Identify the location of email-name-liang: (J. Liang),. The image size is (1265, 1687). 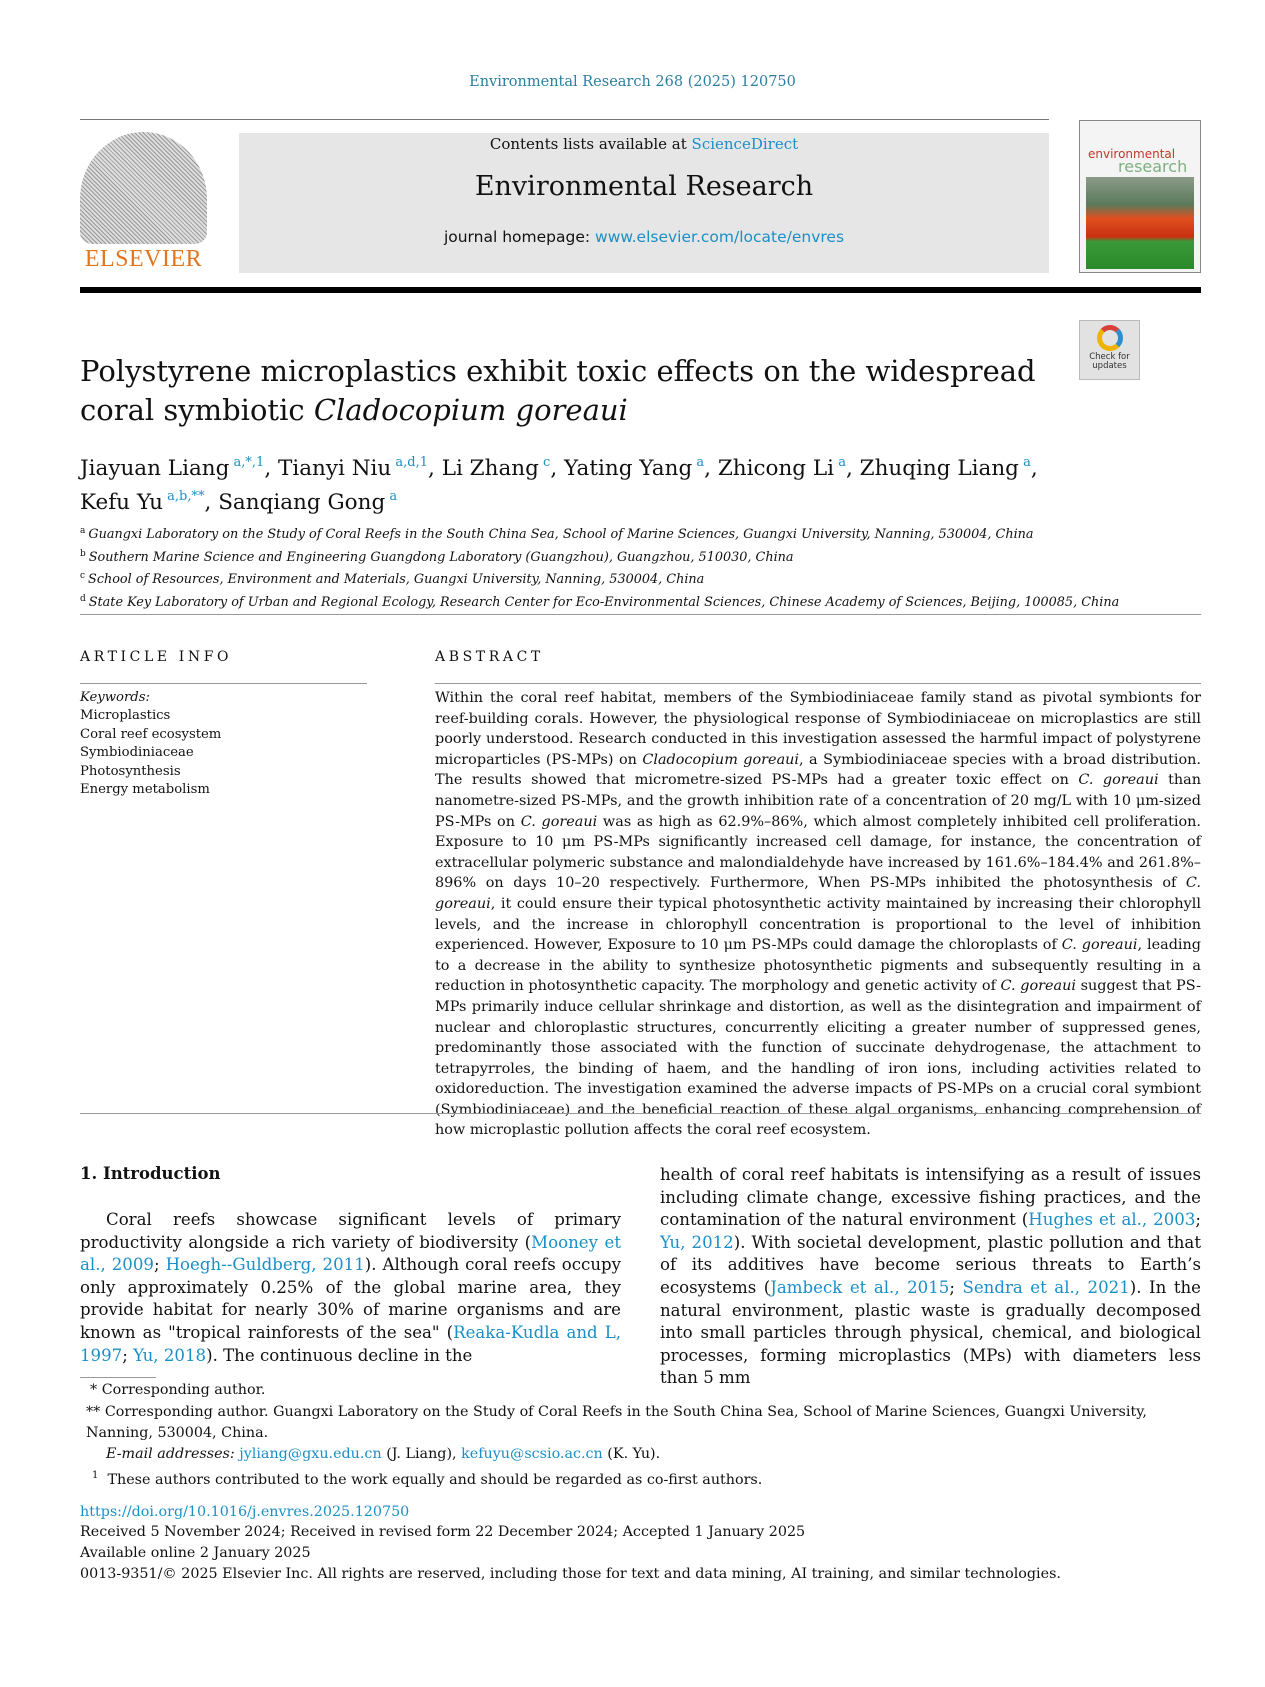
(421, 1454).